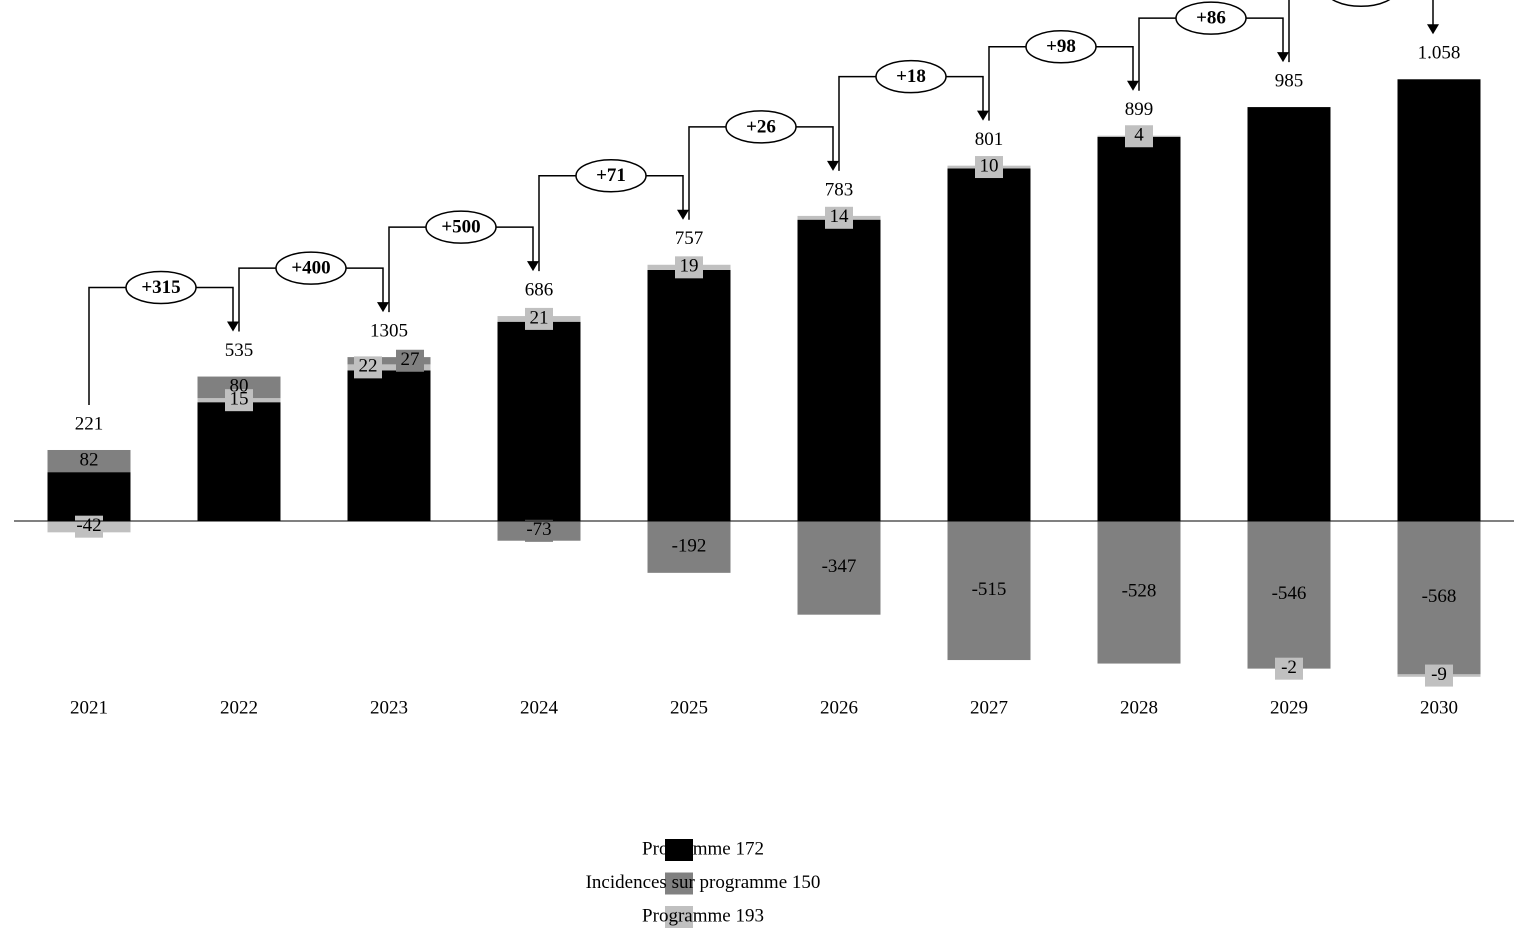  I want to click on x-tick-label: 2029, so click(1289, 707).